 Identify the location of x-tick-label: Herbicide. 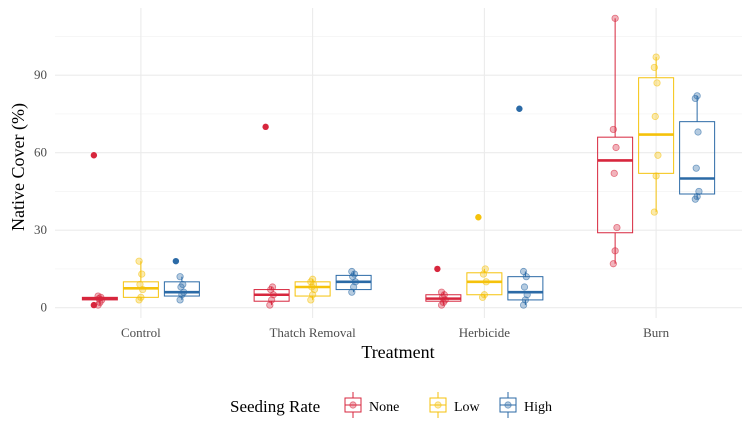
(484, 332).